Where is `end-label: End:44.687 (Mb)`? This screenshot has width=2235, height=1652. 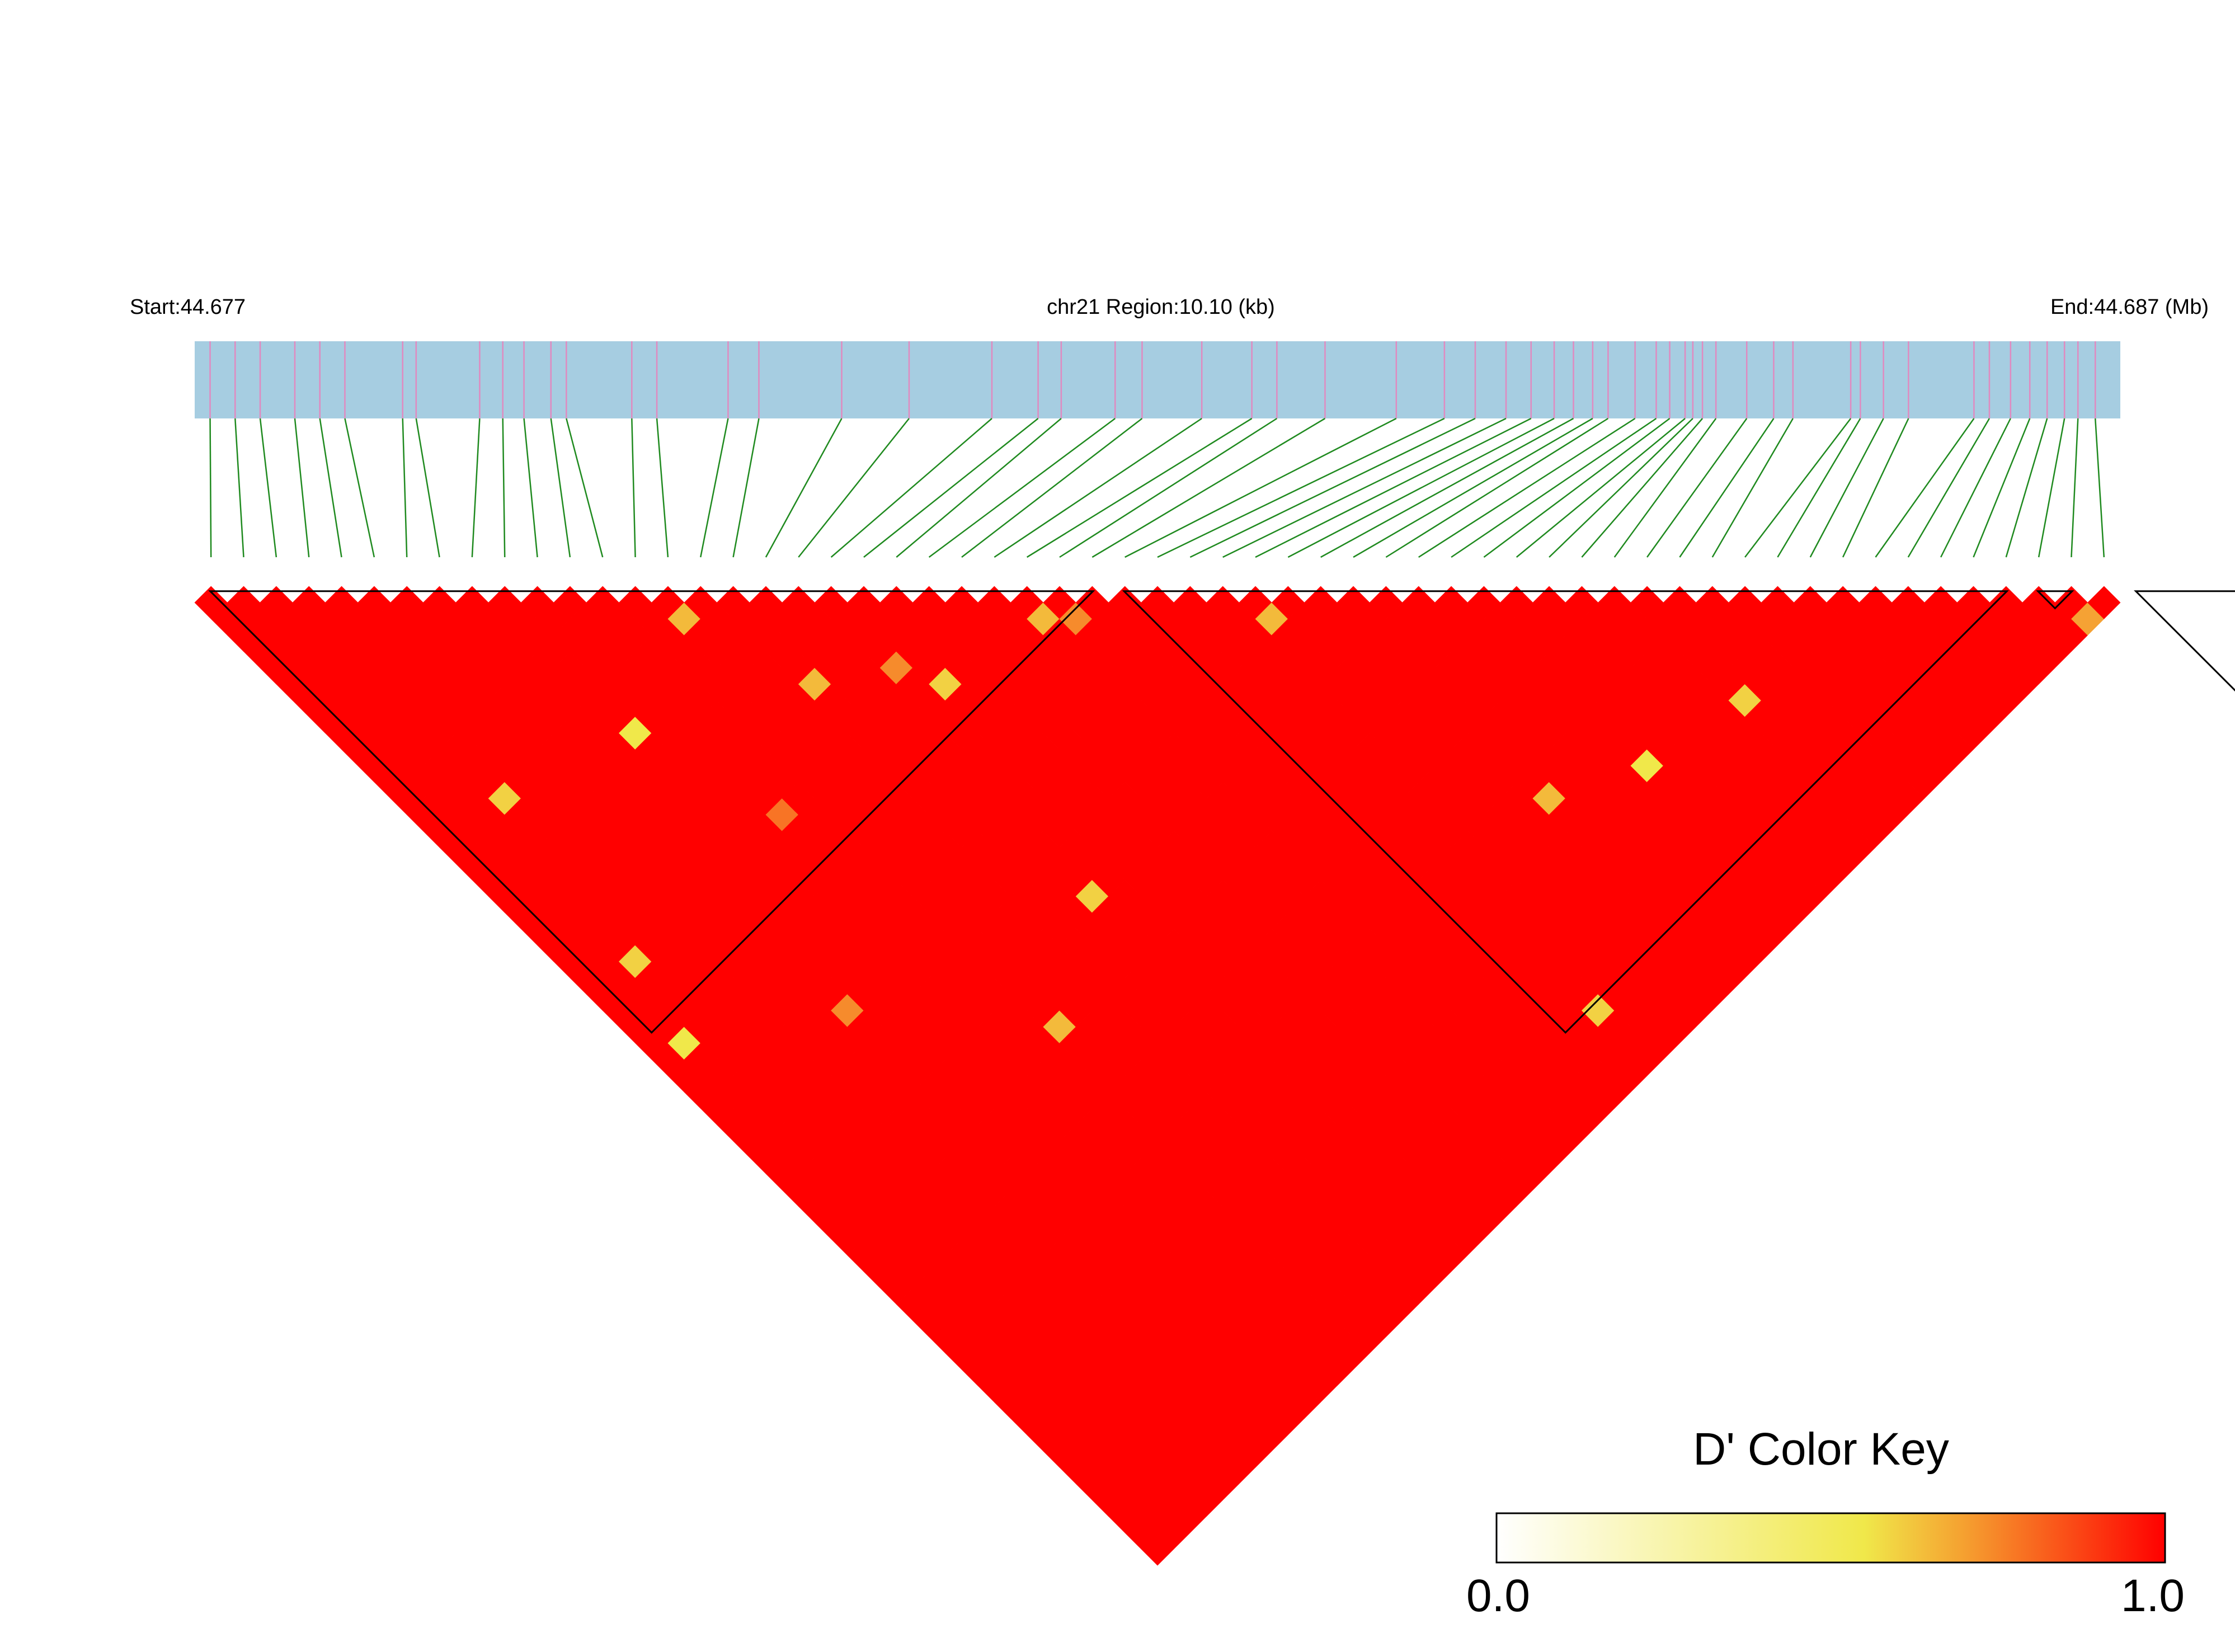
end-label: End:44.687 (Mb) is located at coordinates (2129, 307).